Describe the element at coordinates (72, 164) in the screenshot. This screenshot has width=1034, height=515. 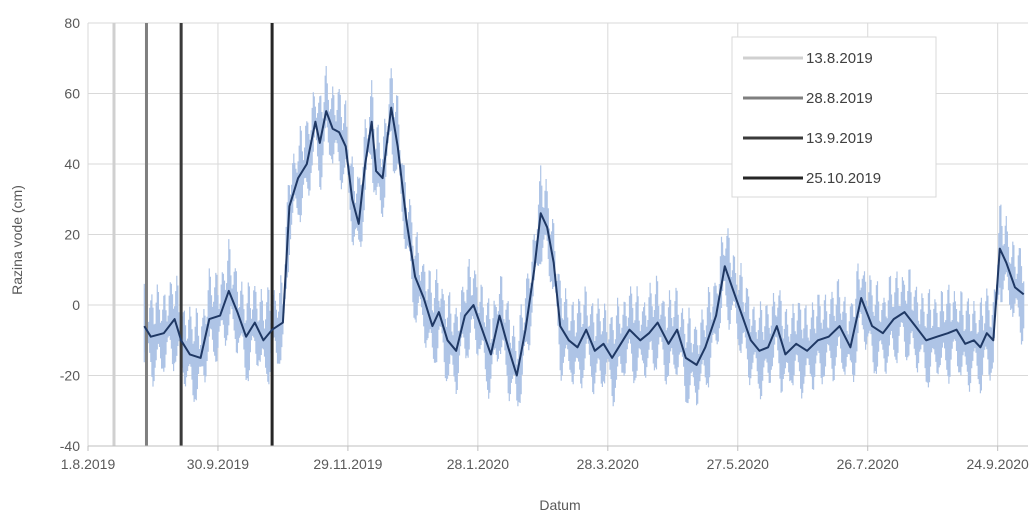
I see `y-tick-label: 40` at that location.